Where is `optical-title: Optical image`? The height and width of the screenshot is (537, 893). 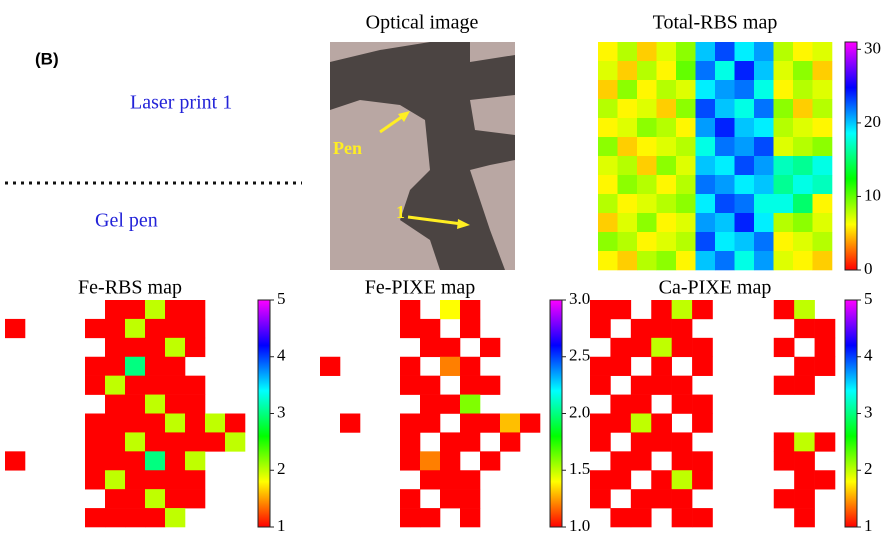 optical-title: Optical image is located at coordinates (422, 23).